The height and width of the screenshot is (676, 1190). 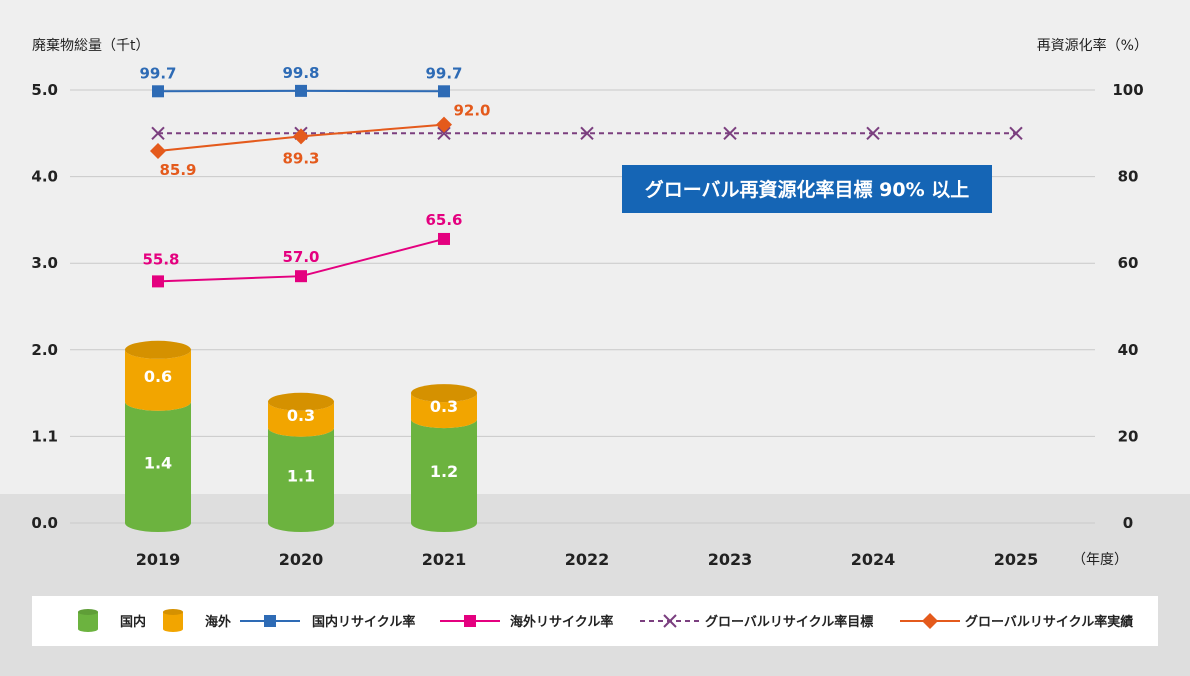 I want to click on legend-label: 国内, so click(x=133, y=622).